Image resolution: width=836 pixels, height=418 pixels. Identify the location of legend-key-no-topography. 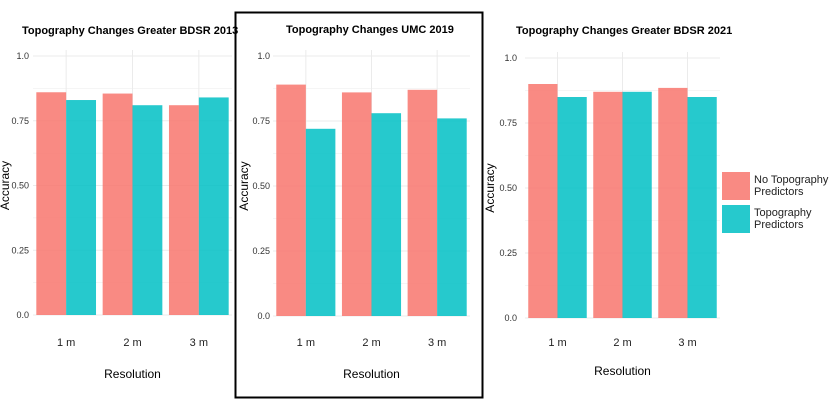
(736, 186).